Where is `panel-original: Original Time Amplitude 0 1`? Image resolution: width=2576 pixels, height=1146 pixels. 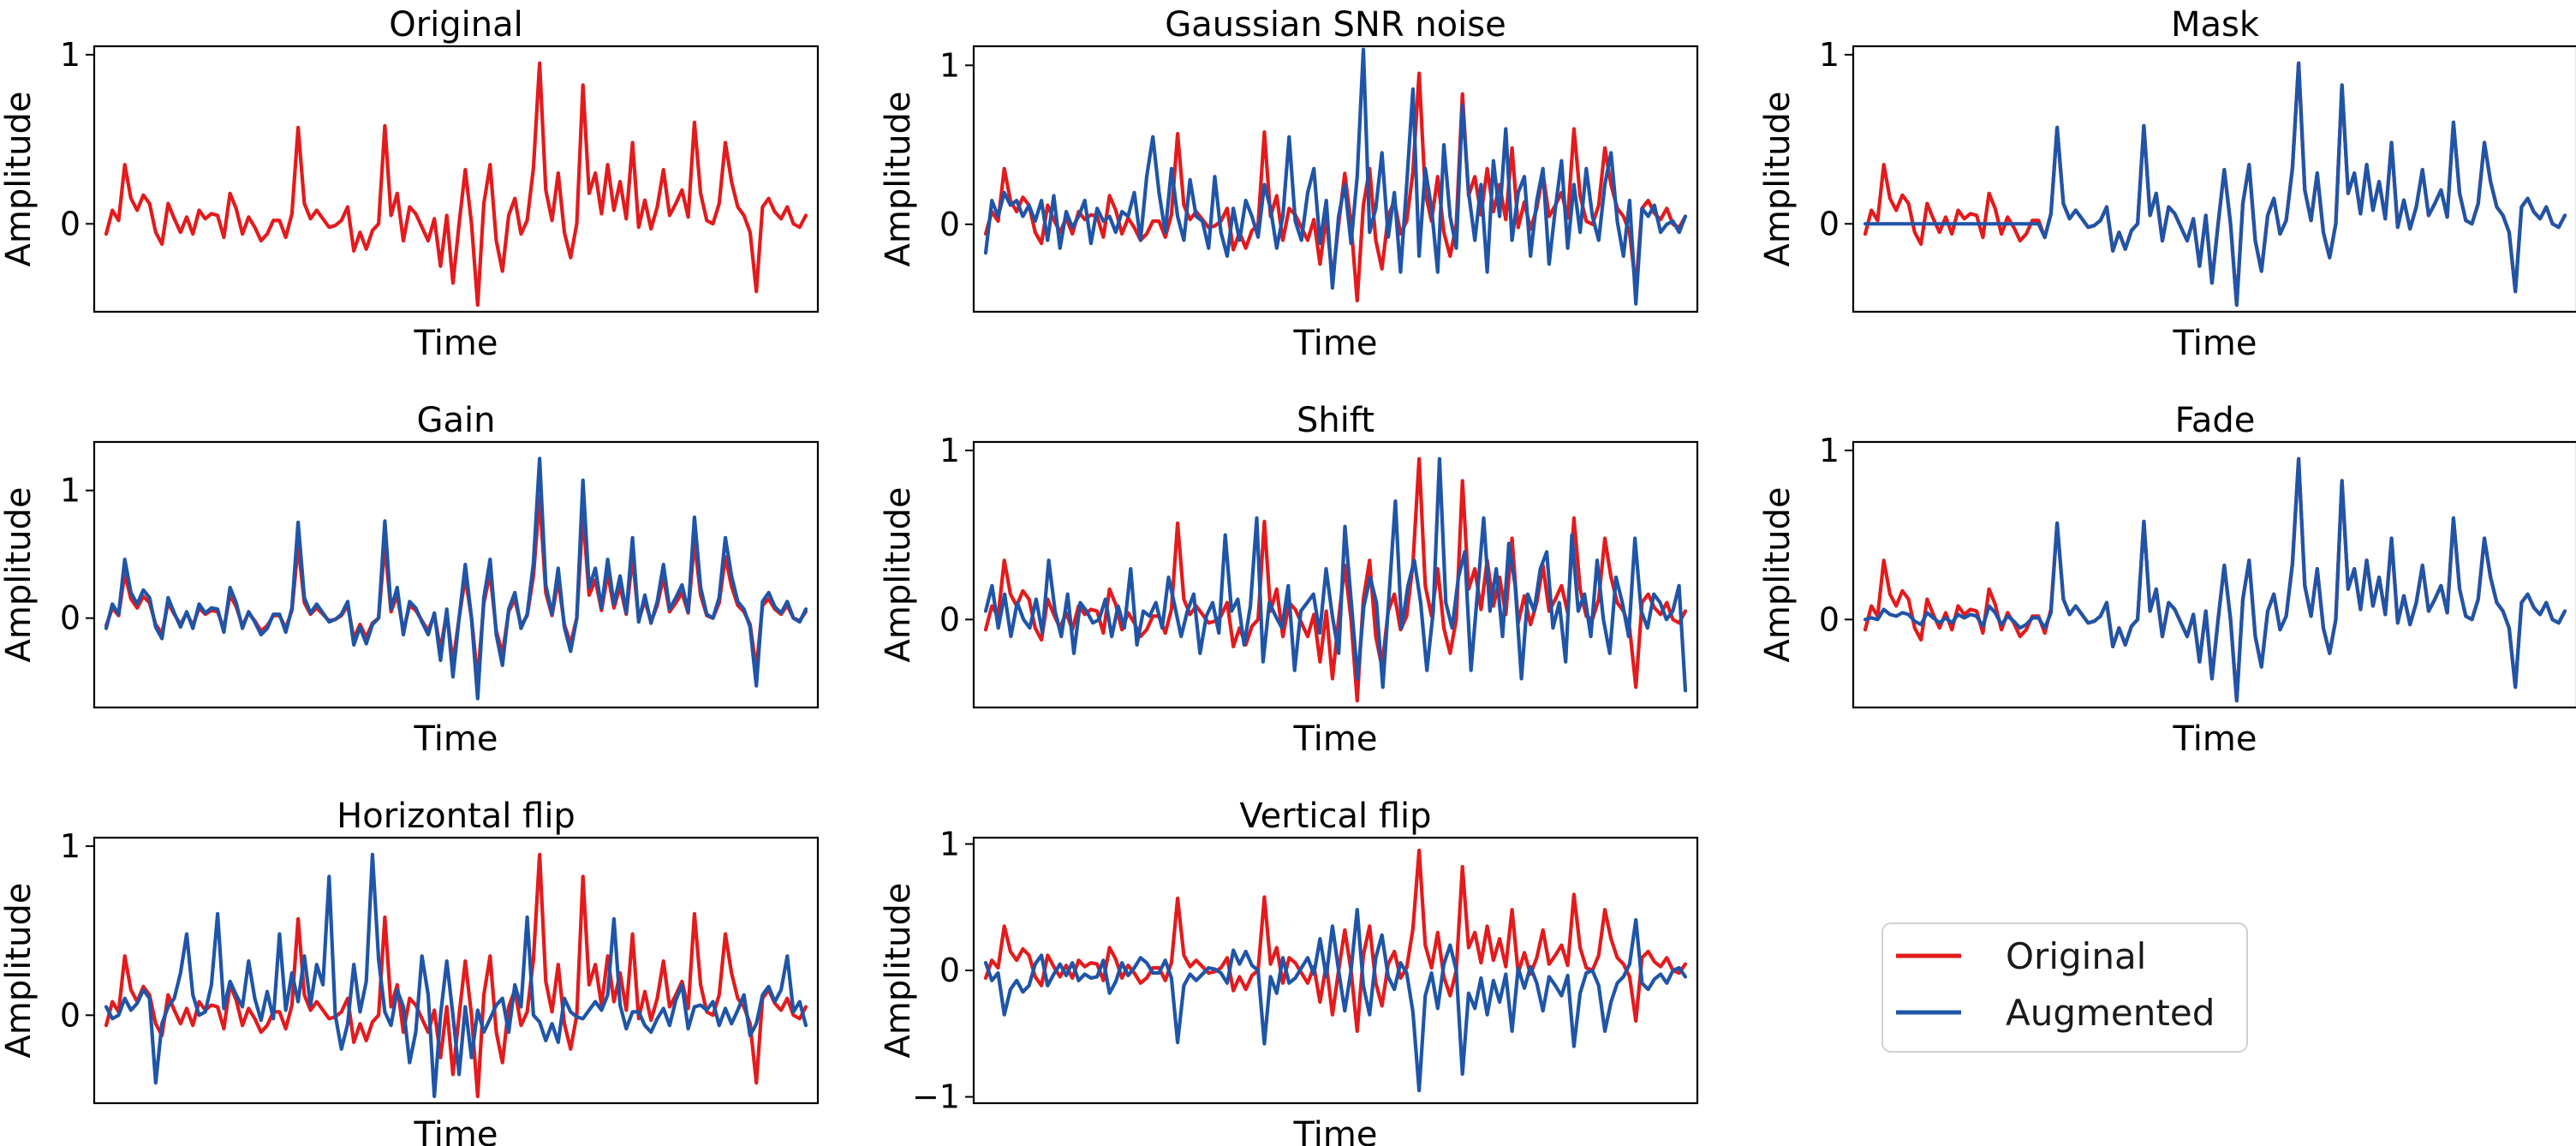 panel-original: Original Time Amplitude 0 1 is located at coordinates (410, 184).